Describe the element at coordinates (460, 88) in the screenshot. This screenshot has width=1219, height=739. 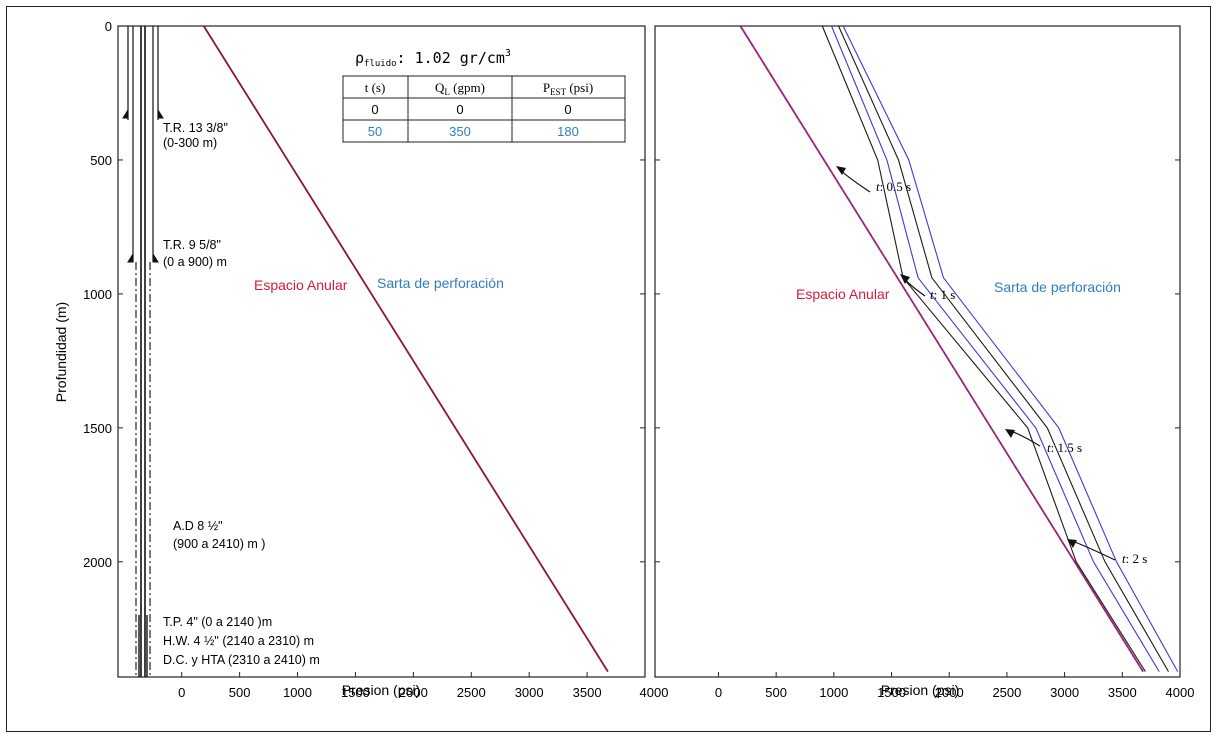
I see `table-header-flow: QL (gpm)` at that location.